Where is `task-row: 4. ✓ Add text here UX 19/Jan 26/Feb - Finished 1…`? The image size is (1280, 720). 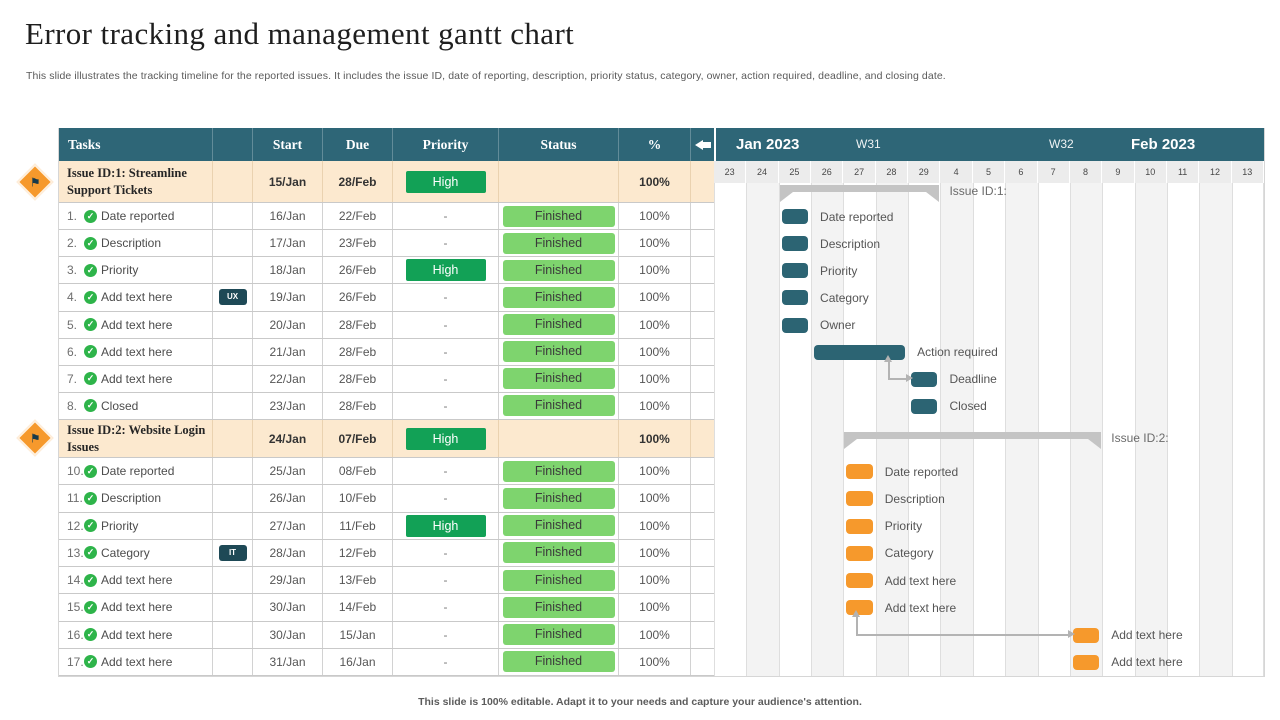 task-row: 4. ✓ Add text here UX 19/Jan 26/Feb - Finished 1… is located at coordinates (386, 298).